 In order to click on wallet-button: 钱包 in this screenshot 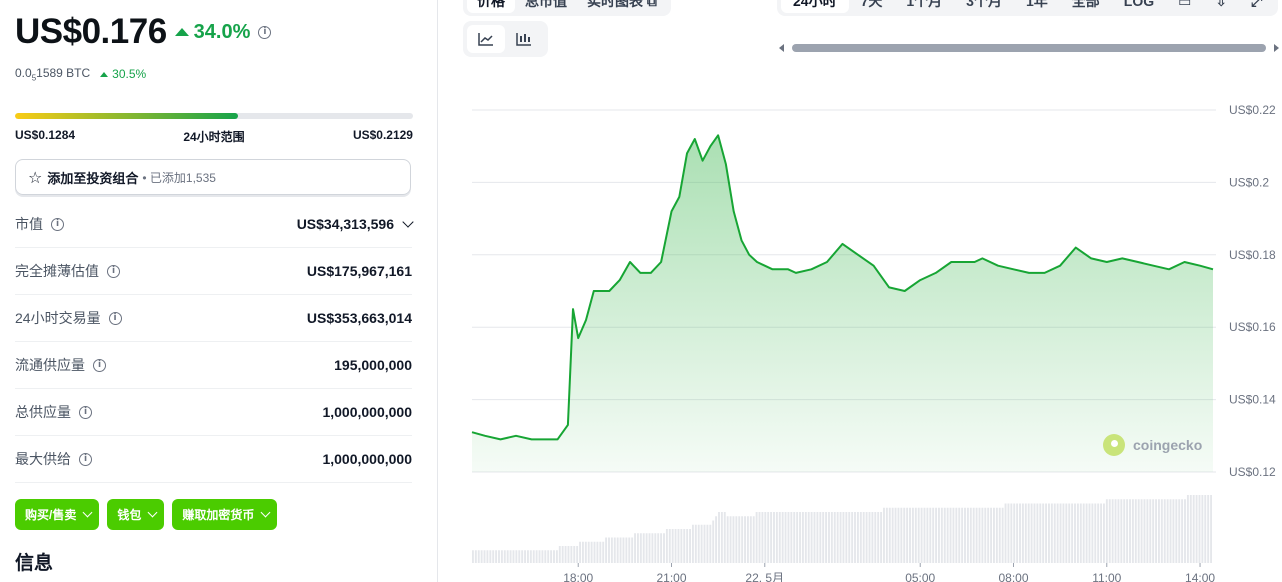, I will do `click(136, 514)`.